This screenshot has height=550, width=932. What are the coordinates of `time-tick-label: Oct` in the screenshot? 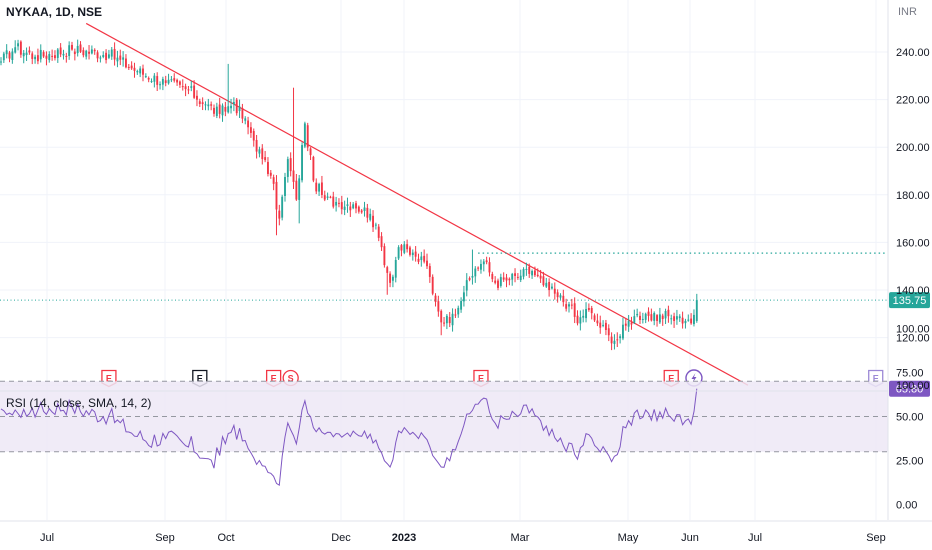 It's located at (225, 538).